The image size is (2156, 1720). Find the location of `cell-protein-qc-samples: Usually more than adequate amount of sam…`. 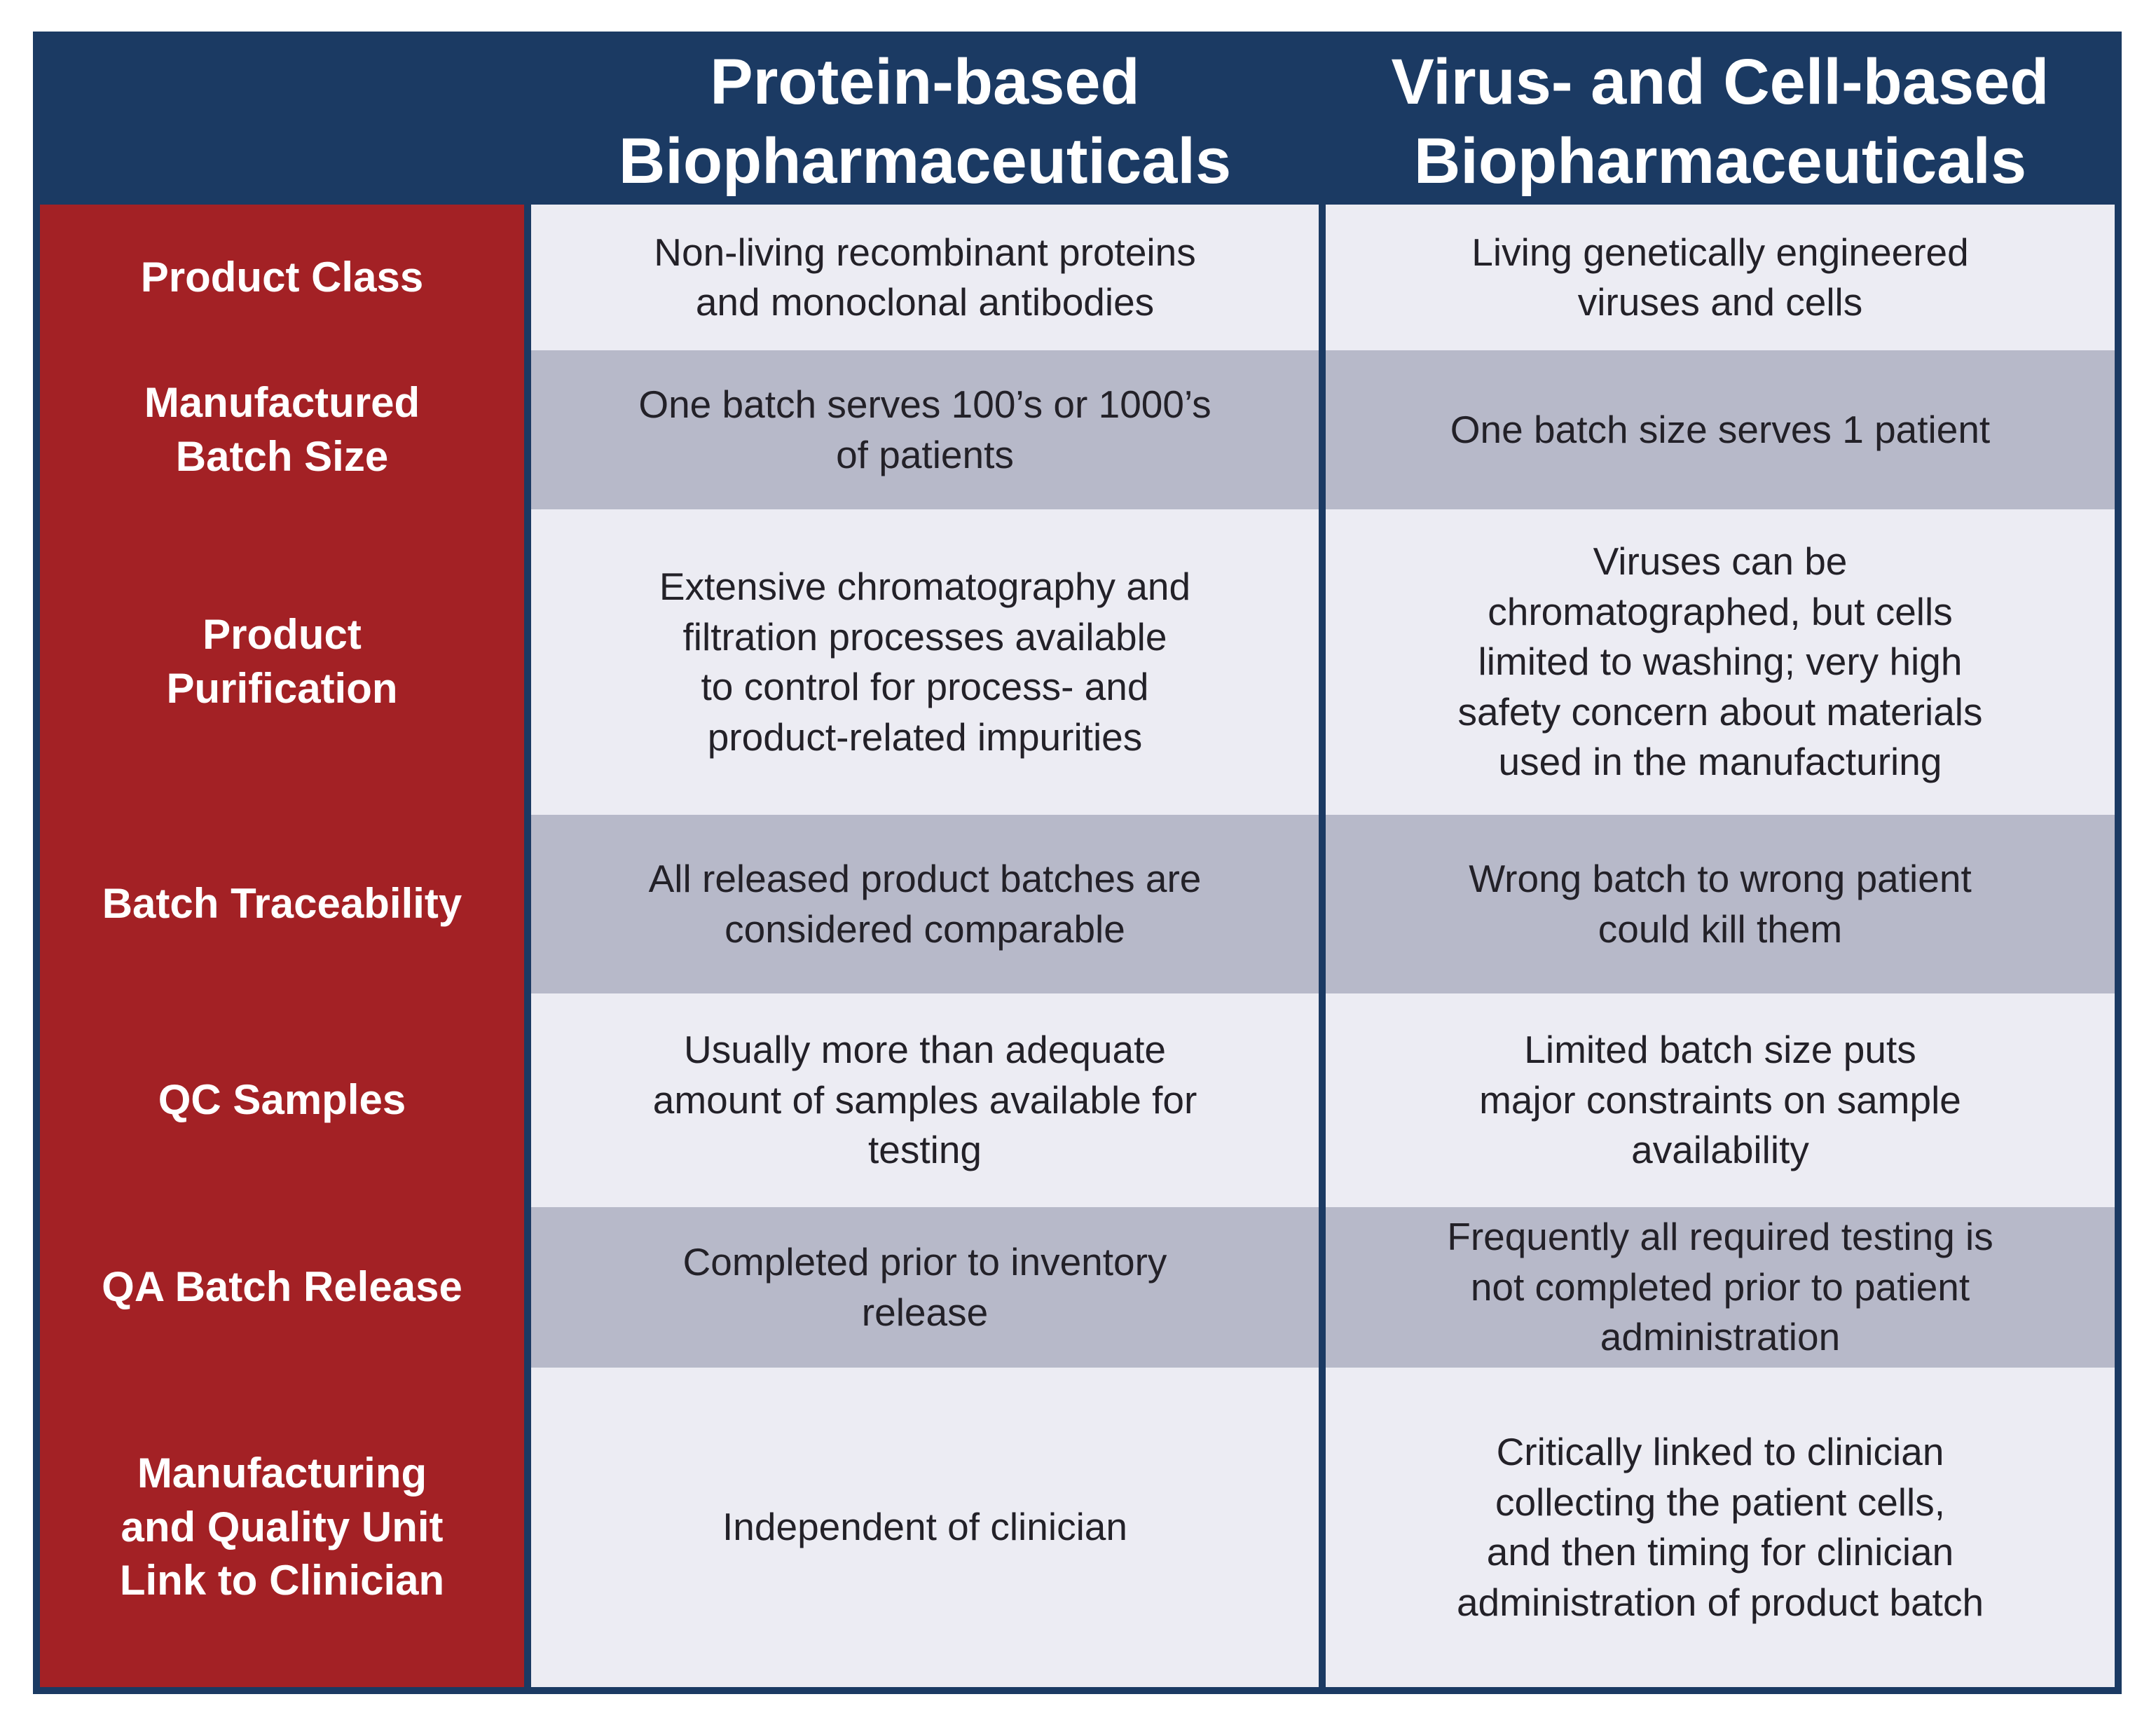

cell-protein-qc-samples: Usually more than adequate amount of sam… is located at coordinates (925, 1100).